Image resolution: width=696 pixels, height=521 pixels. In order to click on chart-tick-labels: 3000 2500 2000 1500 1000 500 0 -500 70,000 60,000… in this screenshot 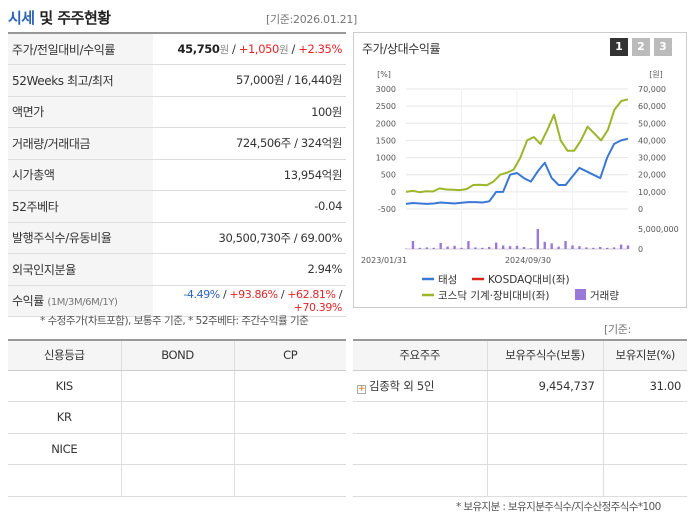, I will do `click(527, 169)`.